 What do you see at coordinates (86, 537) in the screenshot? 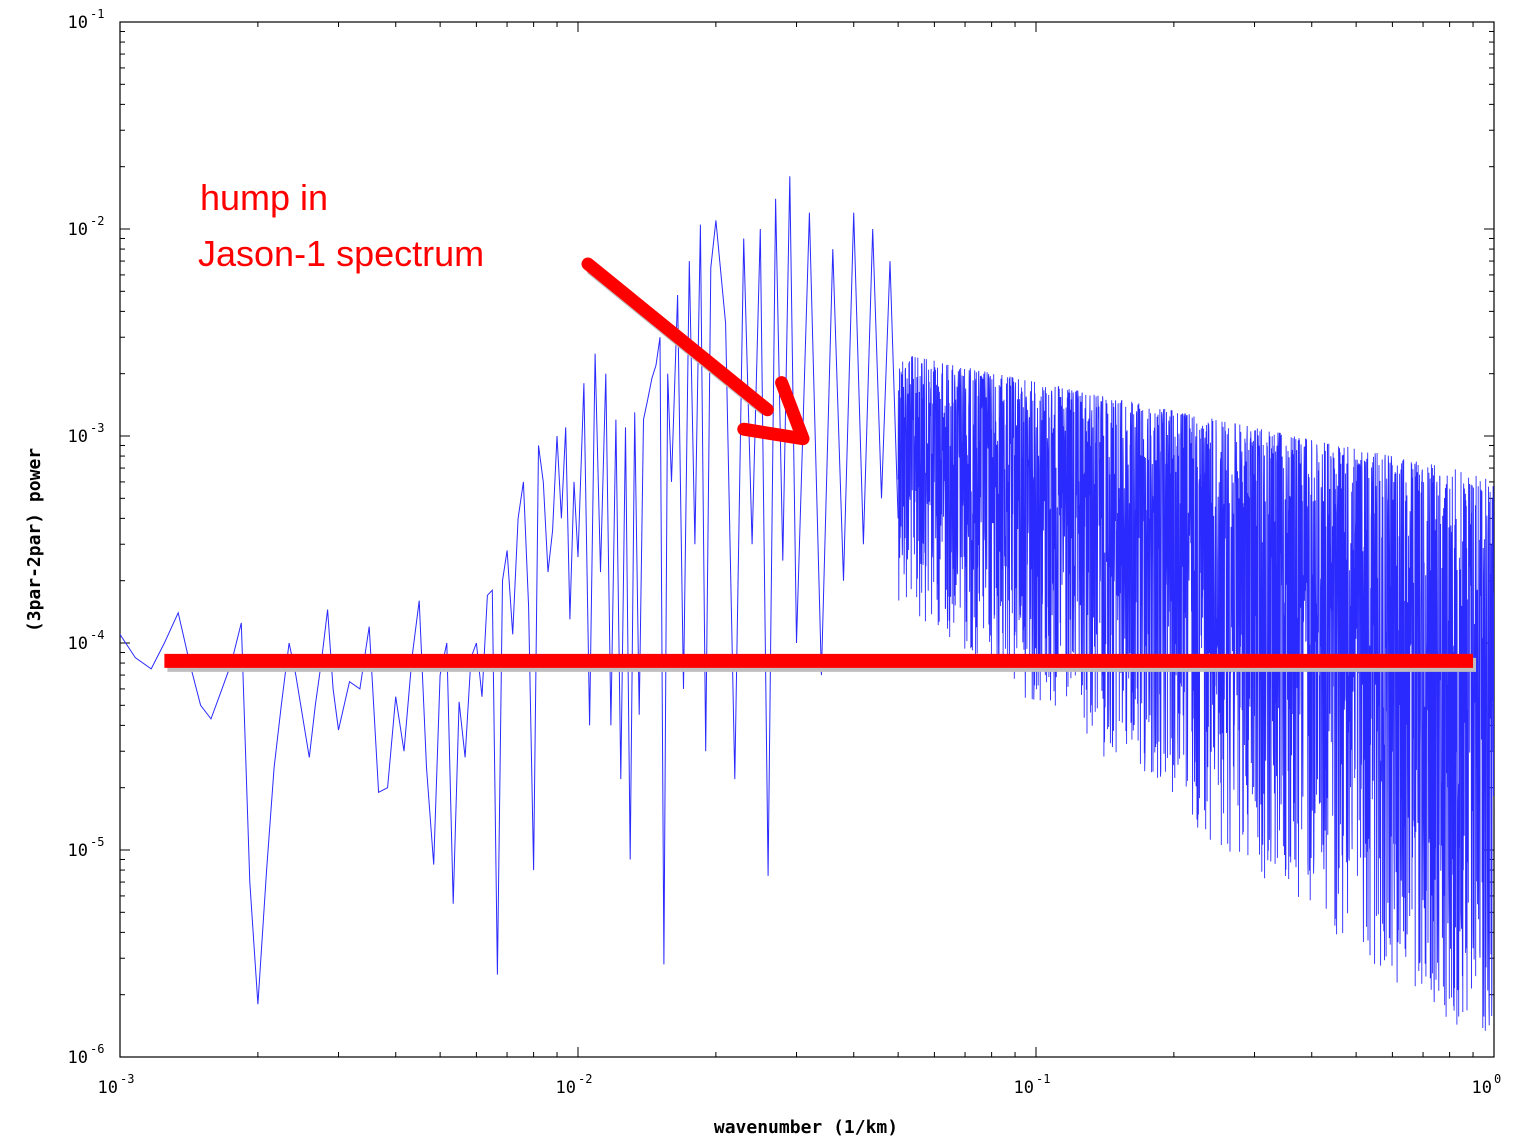
I see `y-tick-labels: 10-110-210-310-410-510-6` at bounding box center [86, 537].